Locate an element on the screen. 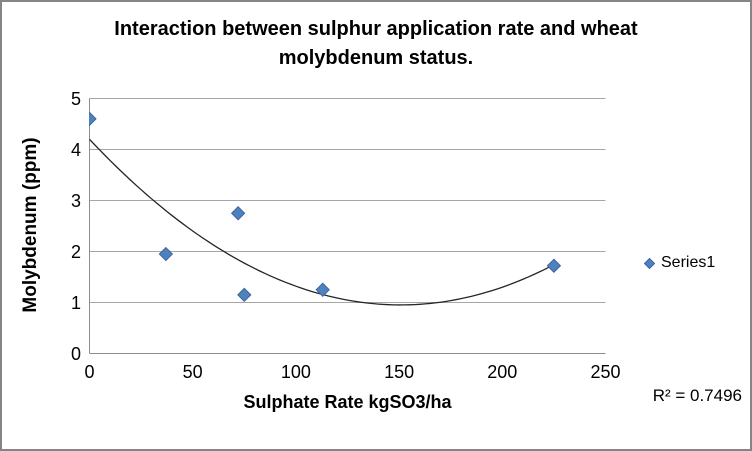 The image size is (752, 451). x-axis-title: Sulphate Rate kgSO3/ha is located at coordinates (347, 402).